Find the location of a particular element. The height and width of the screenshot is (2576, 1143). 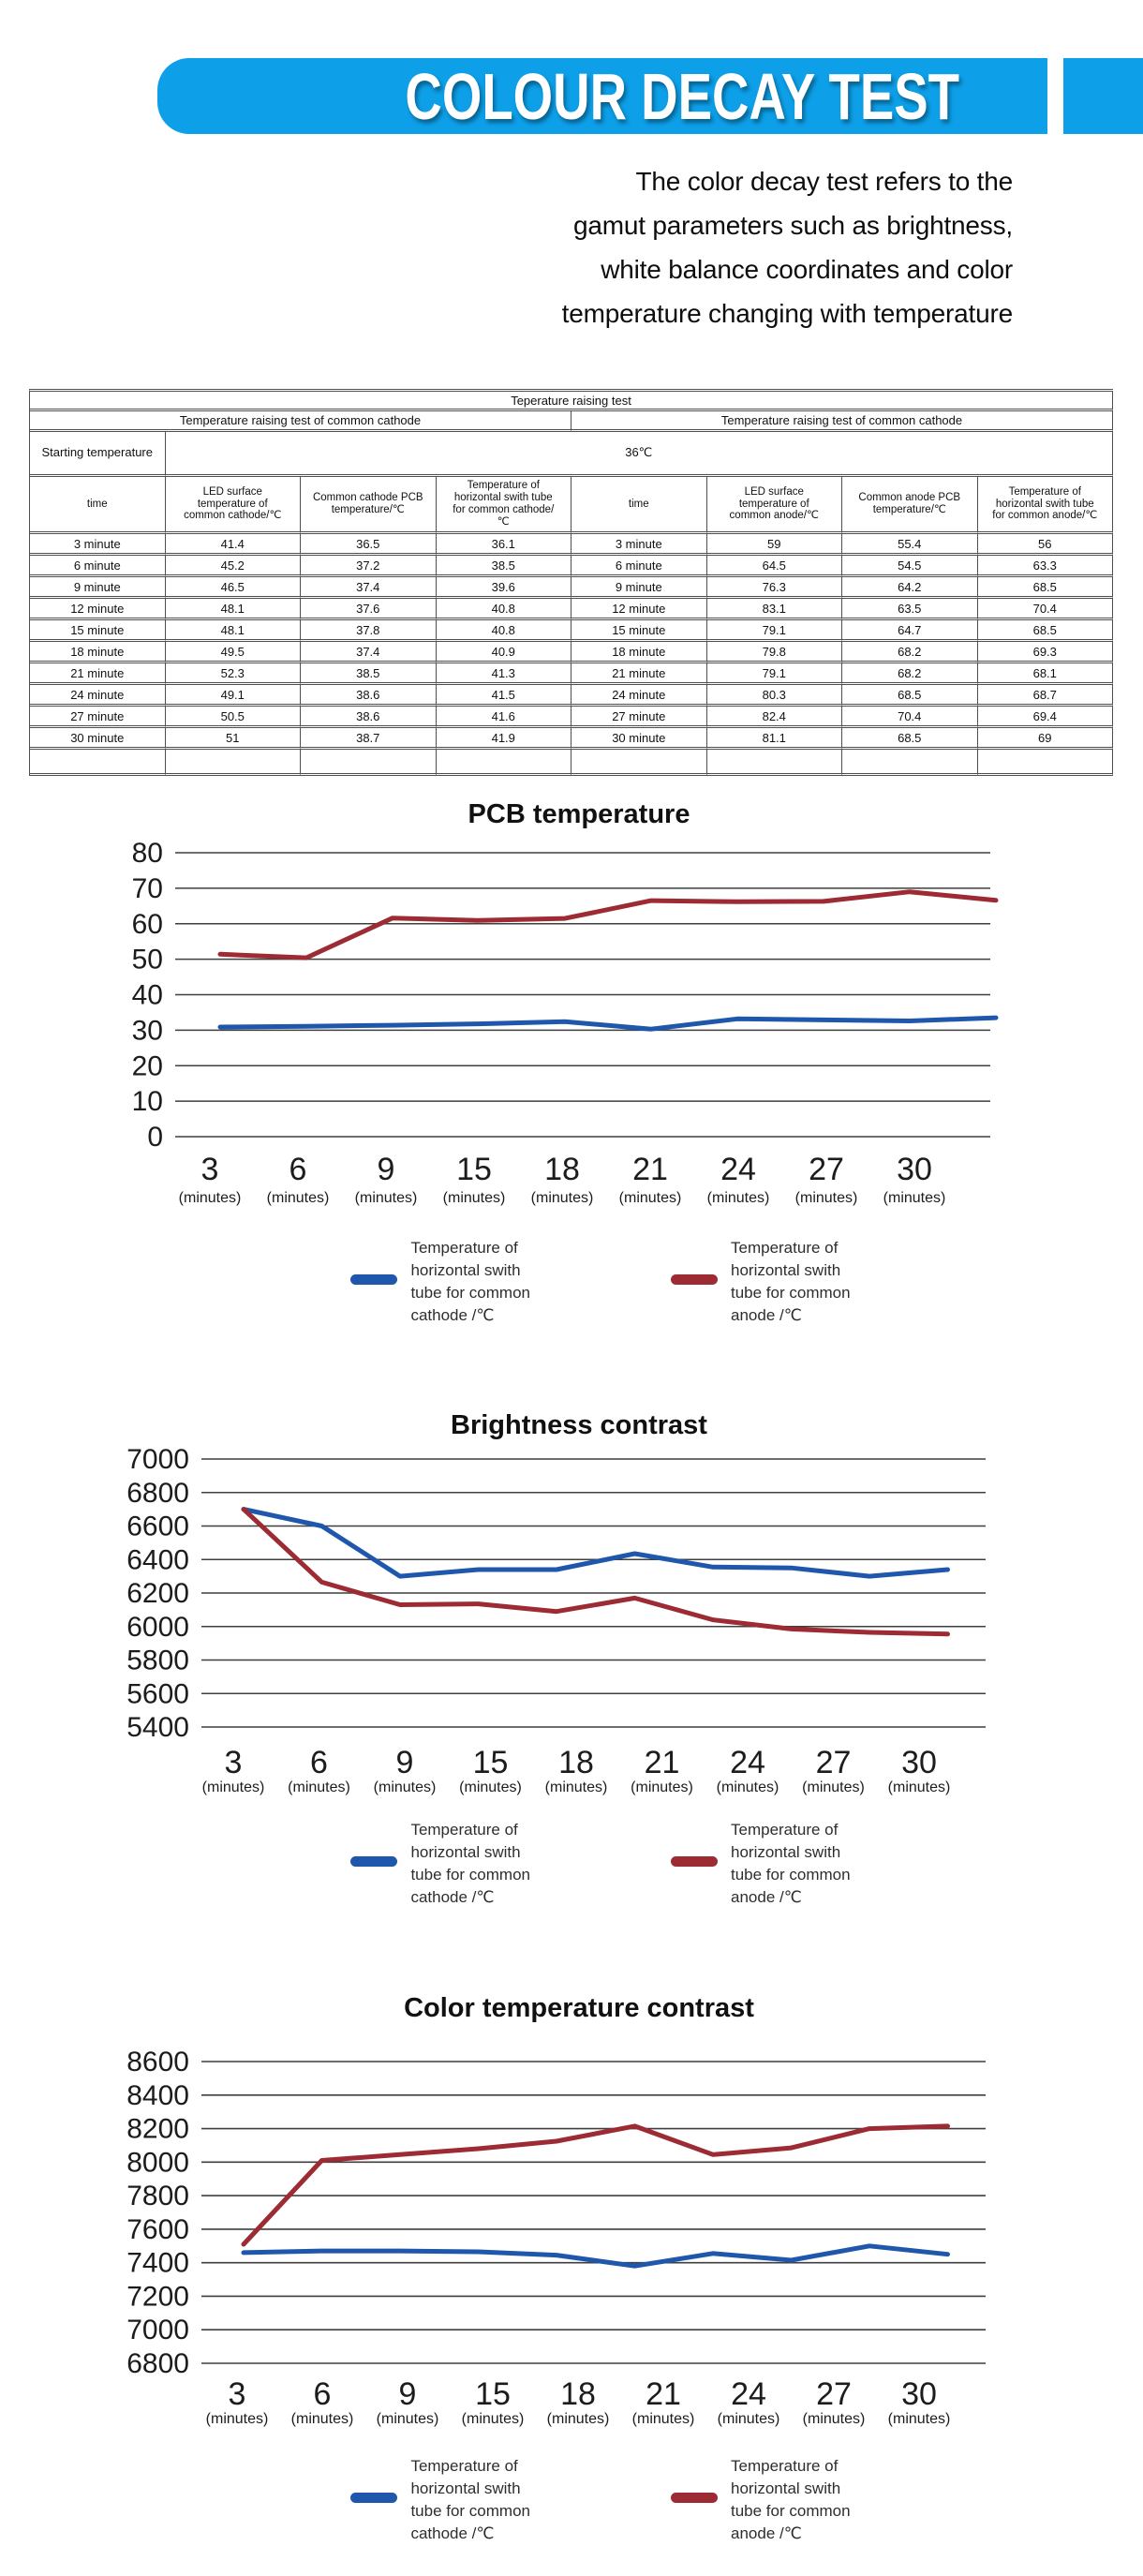

y-tick-label: 60 is located at coordinates (148, 924).